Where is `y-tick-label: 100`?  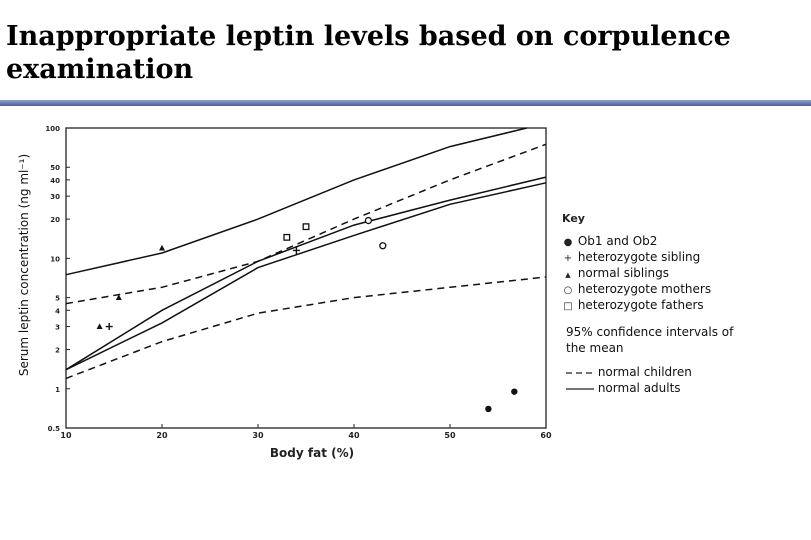 y-tick-label: 100 is located at coordinates (52, 129).